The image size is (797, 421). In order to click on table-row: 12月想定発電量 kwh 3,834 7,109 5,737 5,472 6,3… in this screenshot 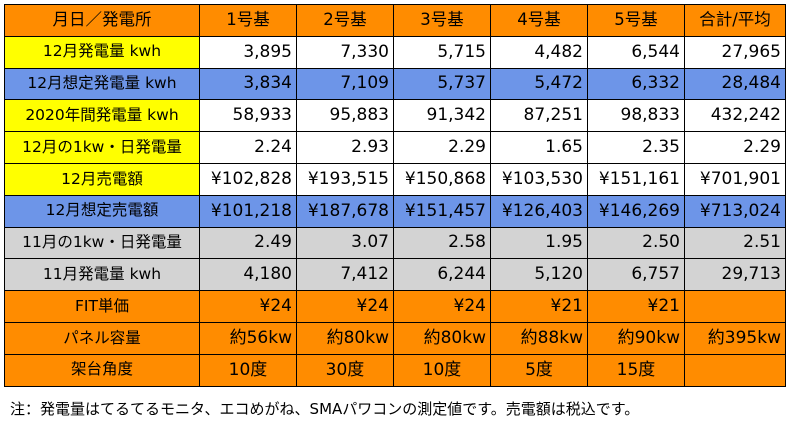, I will do `click(395, 84)`.